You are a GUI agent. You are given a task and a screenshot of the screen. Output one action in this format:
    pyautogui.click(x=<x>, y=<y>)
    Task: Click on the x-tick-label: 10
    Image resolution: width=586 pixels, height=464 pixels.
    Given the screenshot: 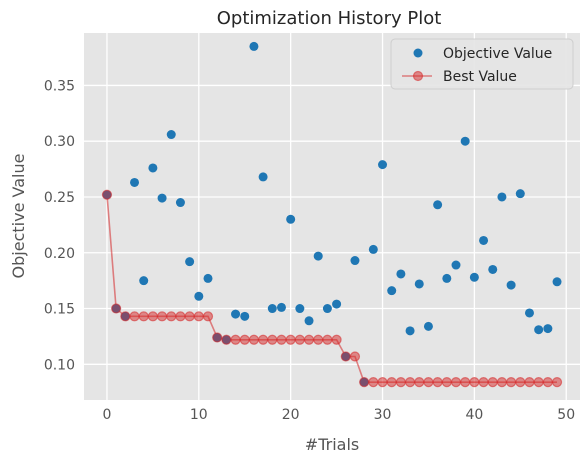 What is the action you would take?
    pyautogui.click(x=199, y=415)
    